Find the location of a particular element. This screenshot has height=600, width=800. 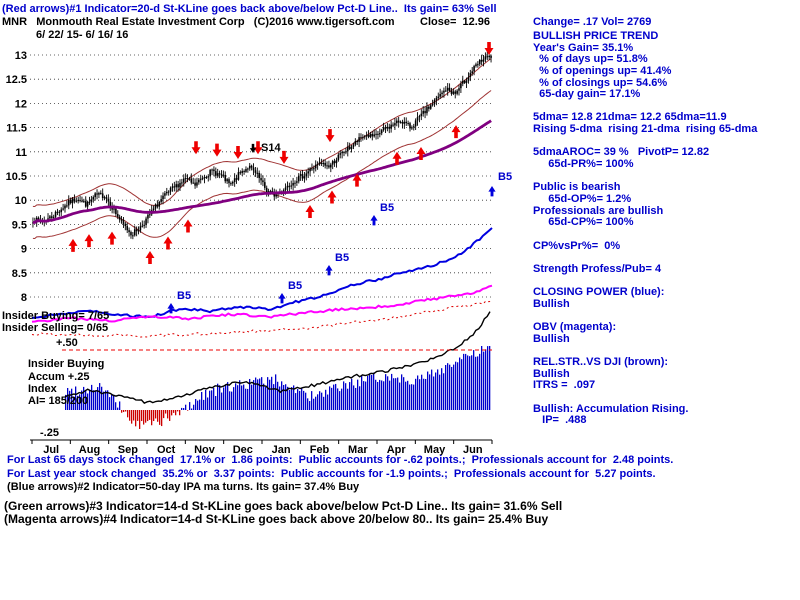

accum-panel-label-2: Accum +.25 is located at coordinates (59, 377).